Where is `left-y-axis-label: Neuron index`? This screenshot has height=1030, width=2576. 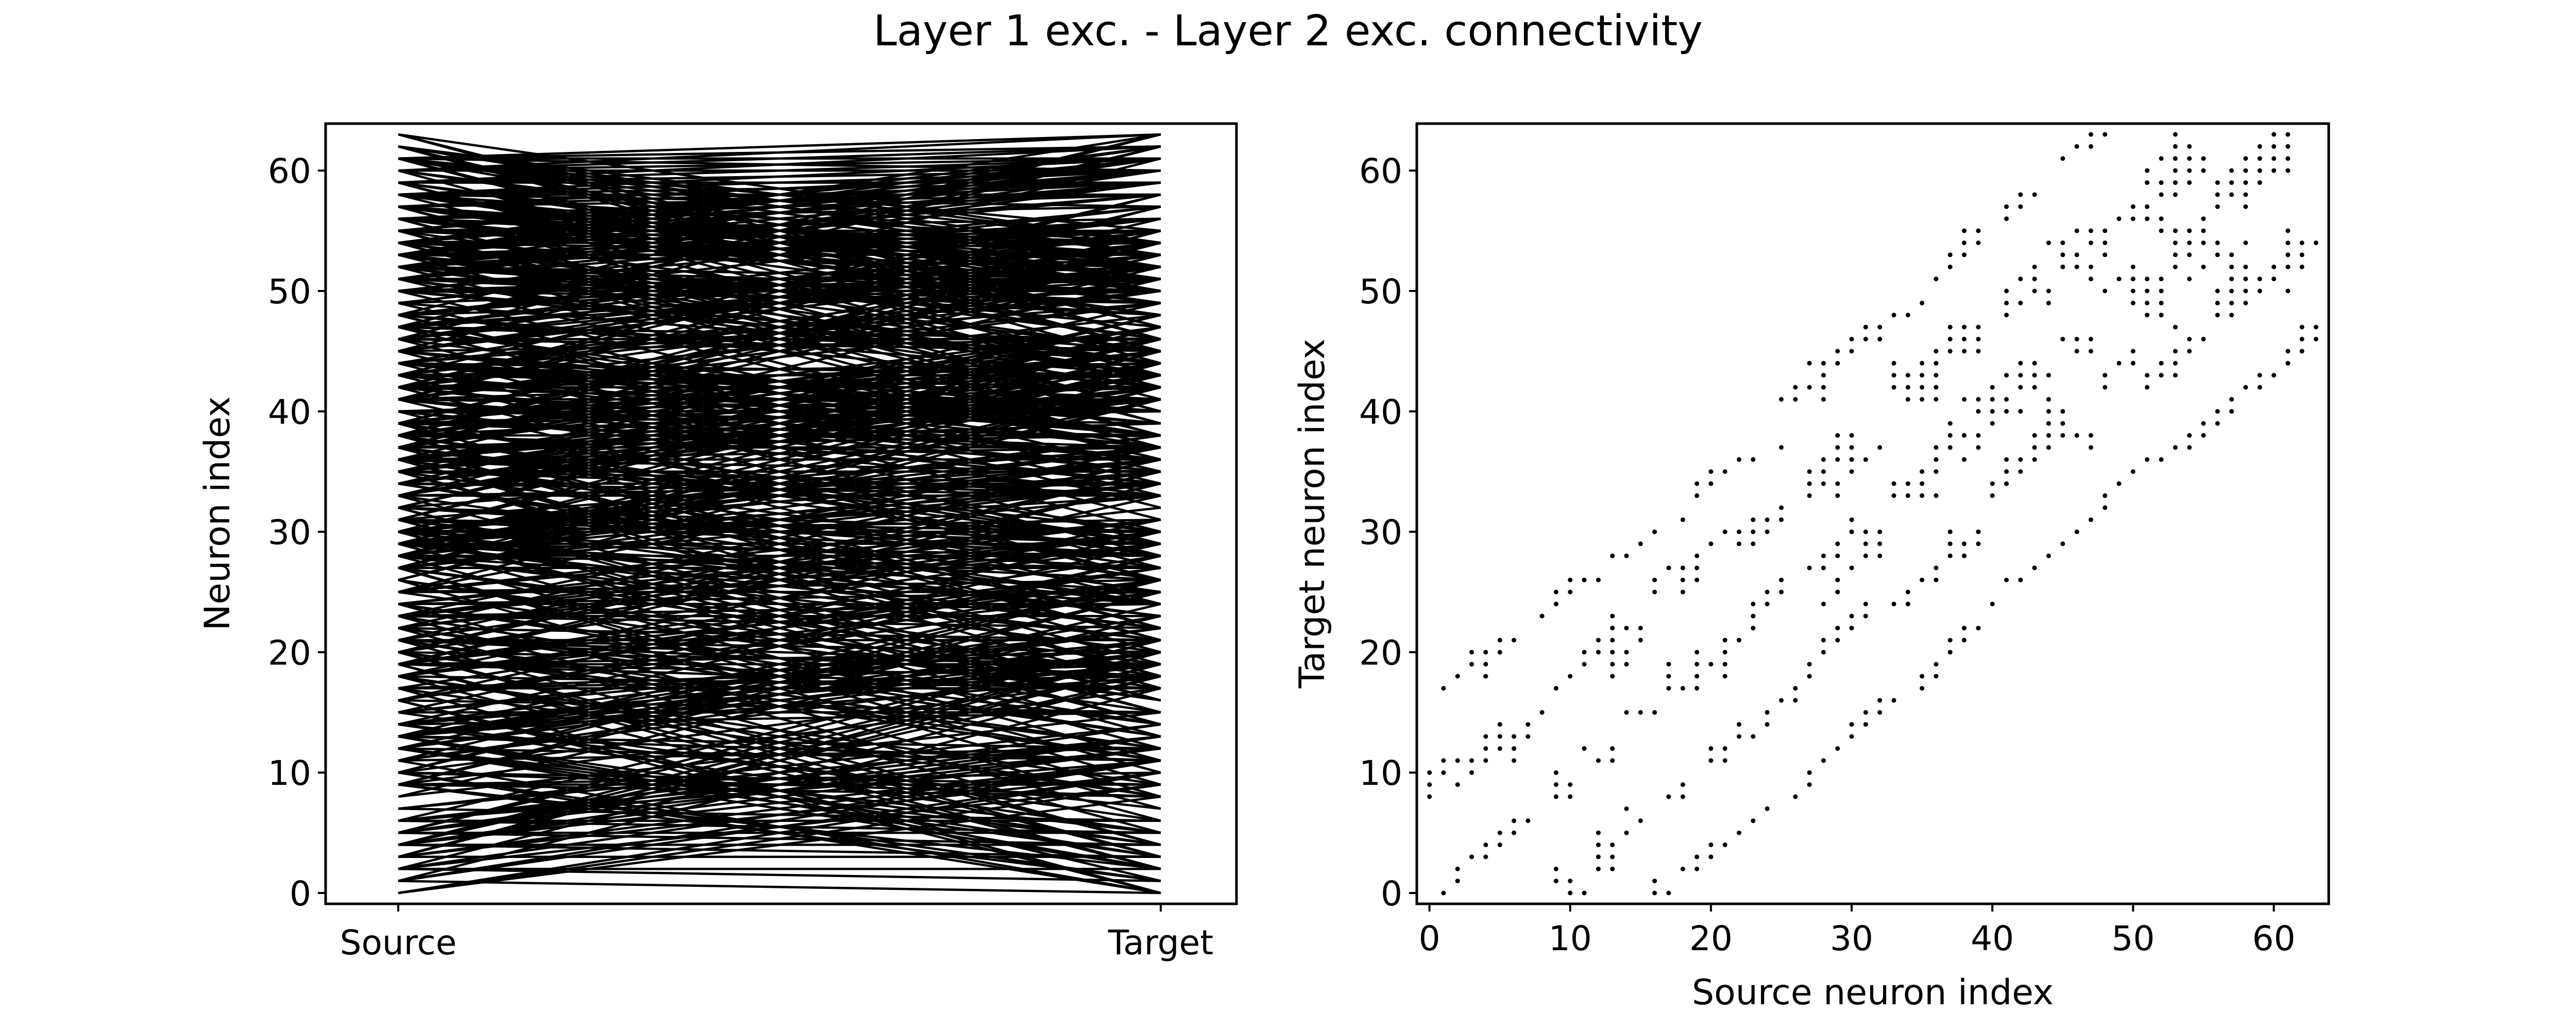
left-y-axis-label: Neuron index is located at coordinates (217, 514).